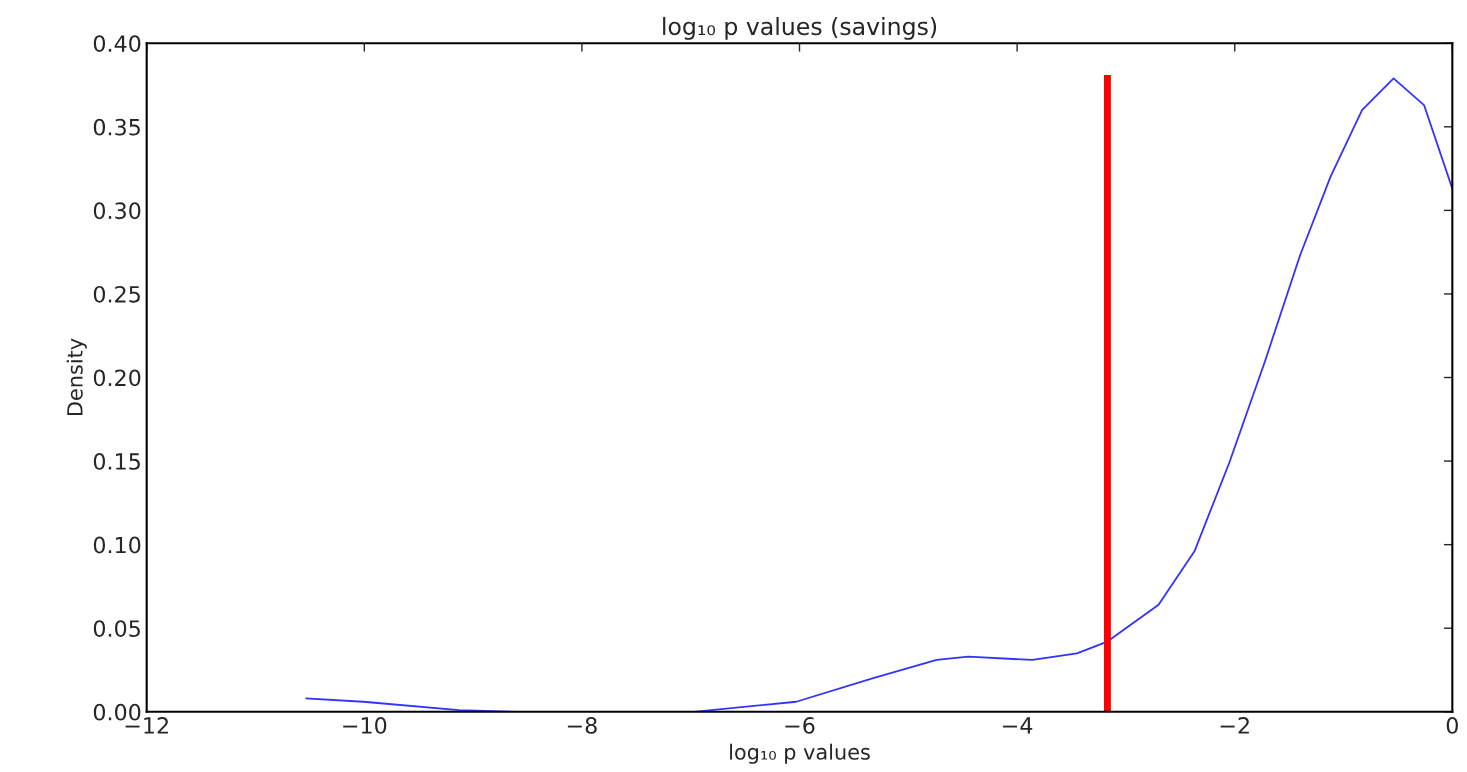 This screenshot has width=1467, height=772. I want to click on x-axis-title: log₁₀ p values, so click(800, 753).